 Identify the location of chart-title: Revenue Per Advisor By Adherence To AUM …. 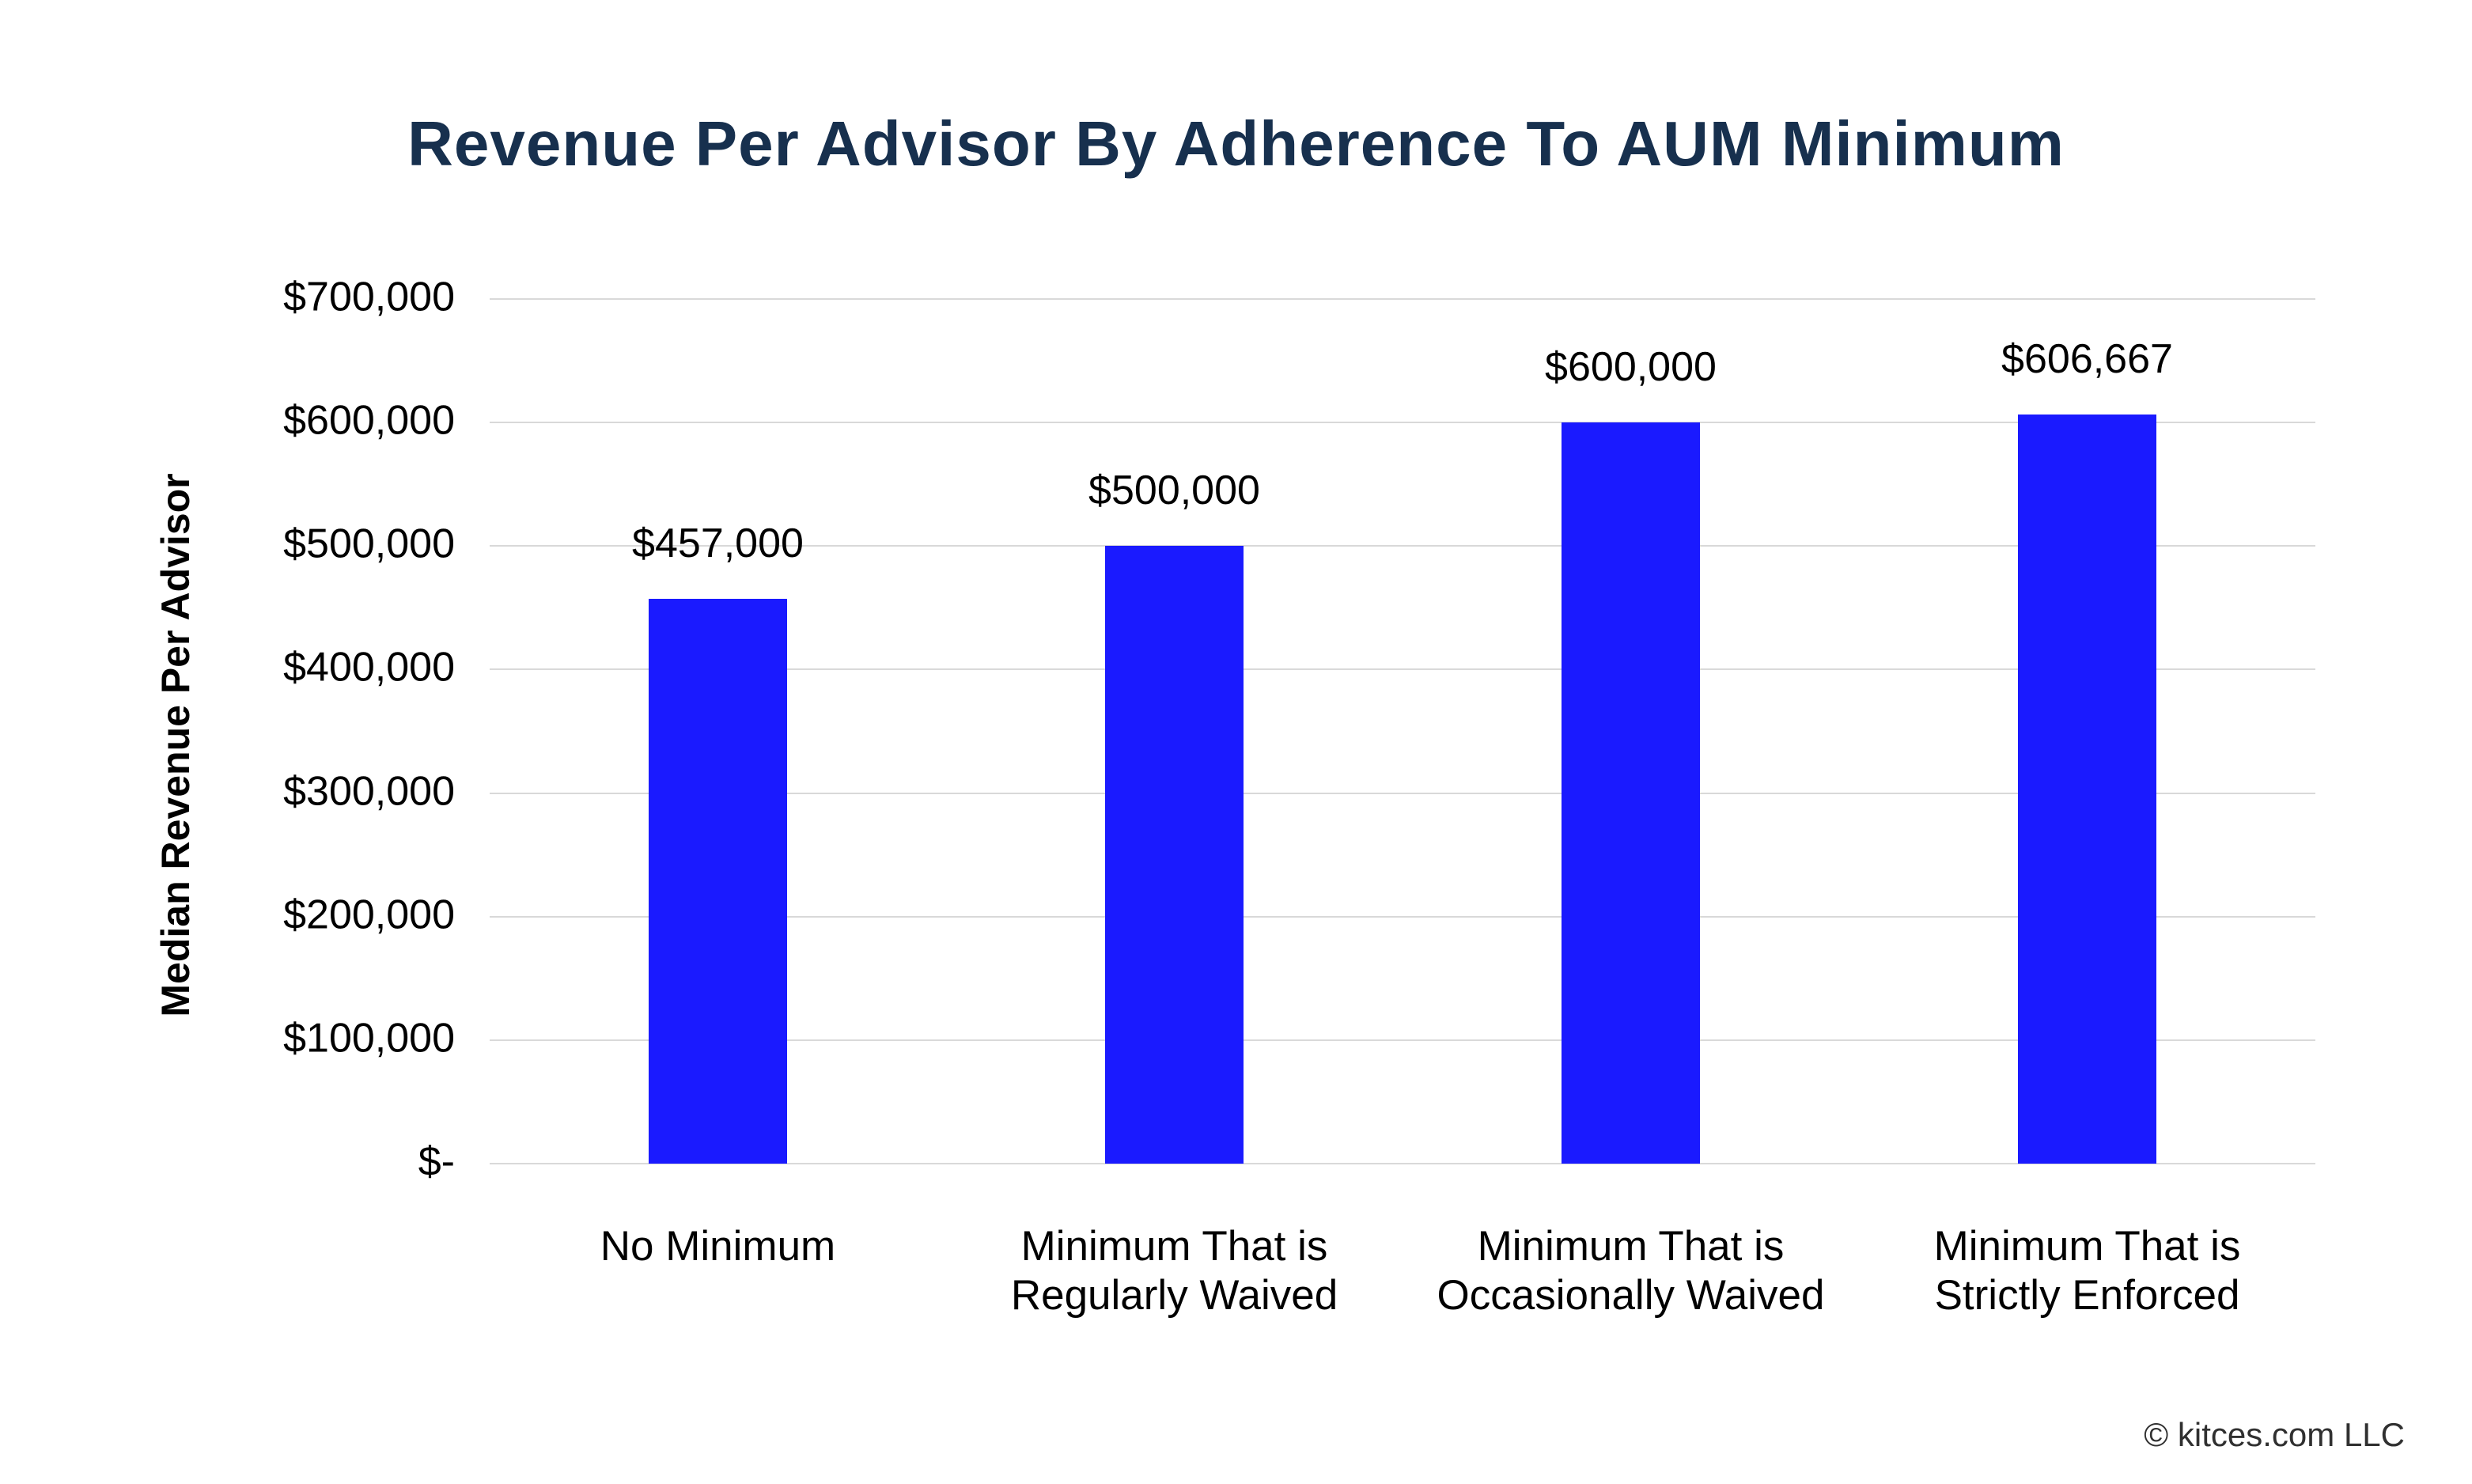
(1236, 143).